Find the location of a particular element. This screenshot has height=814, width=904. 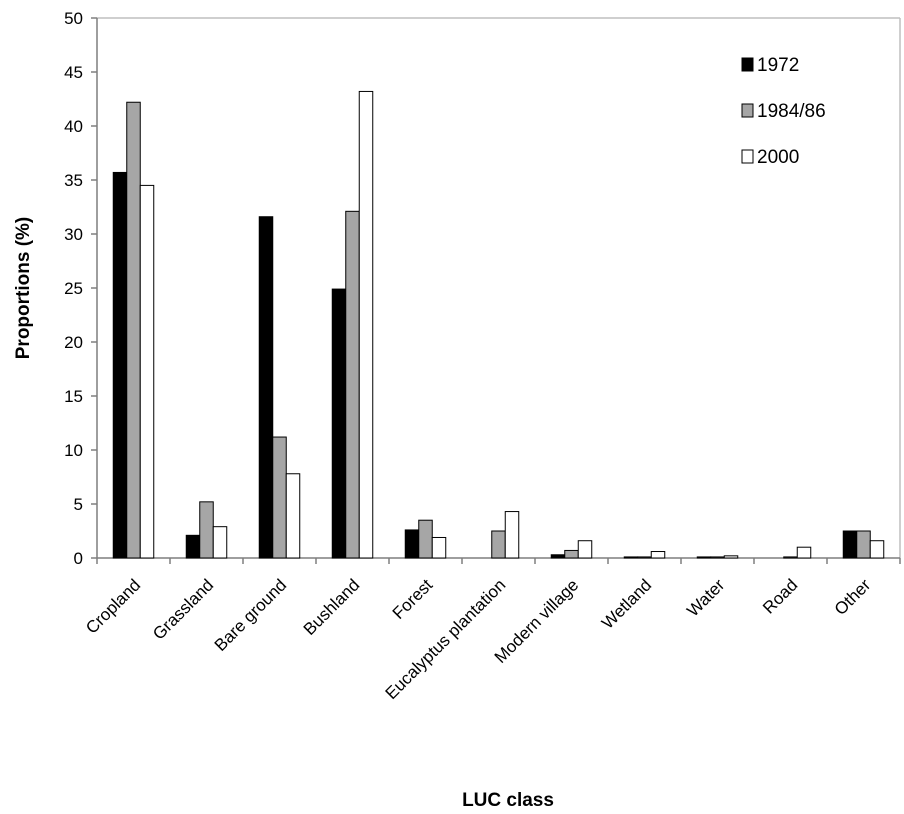

bar-1972-other is located at coordinates (850, 544).